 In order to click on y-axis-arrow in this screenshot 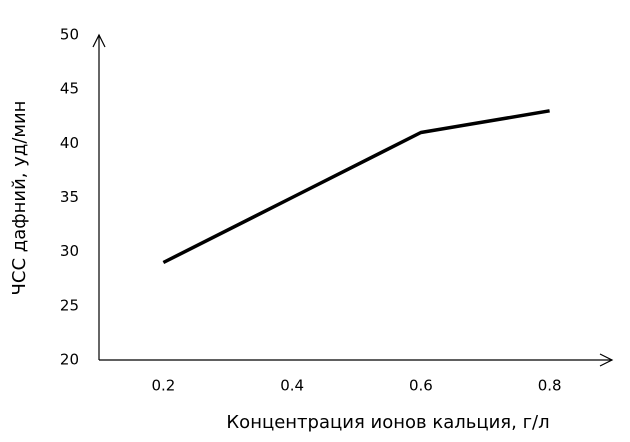, I will do `click(99, 40)`.